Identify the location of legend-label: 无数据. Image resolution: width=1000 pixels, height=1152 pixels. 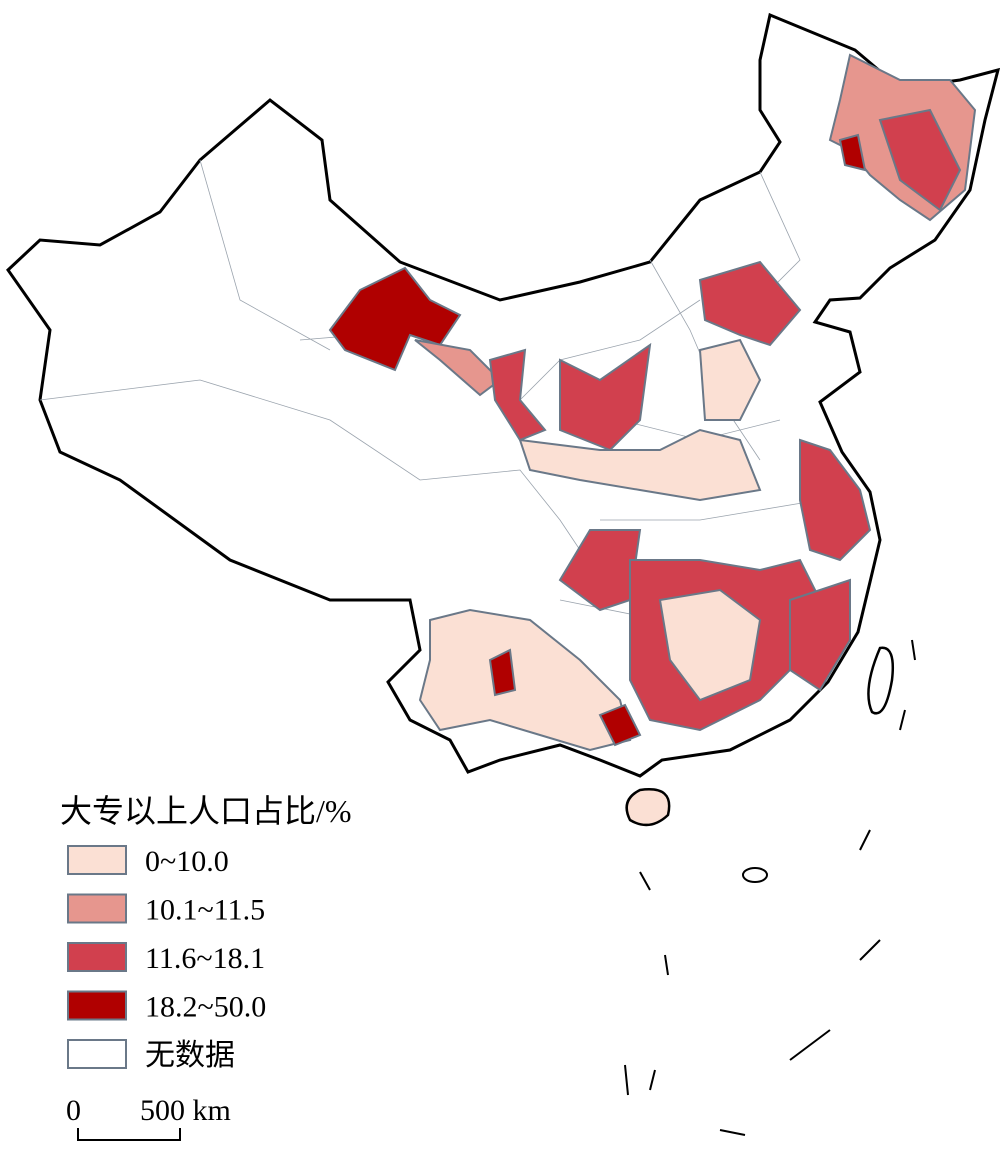
(190, 1055).